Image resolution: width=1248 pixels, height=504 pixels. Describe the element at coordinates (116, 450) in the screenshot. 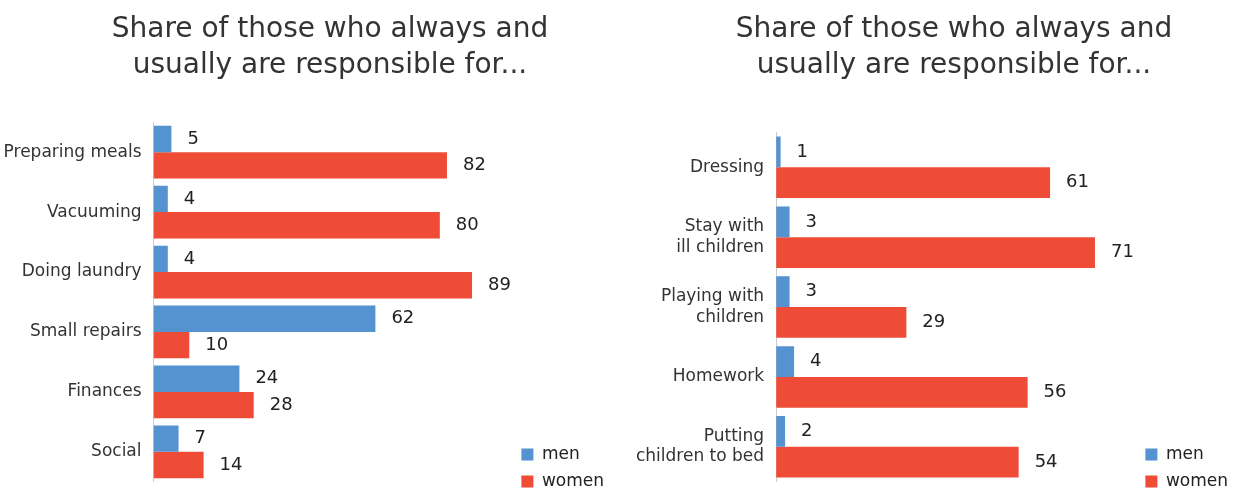

I see `y-tick-label: Social` at that location.